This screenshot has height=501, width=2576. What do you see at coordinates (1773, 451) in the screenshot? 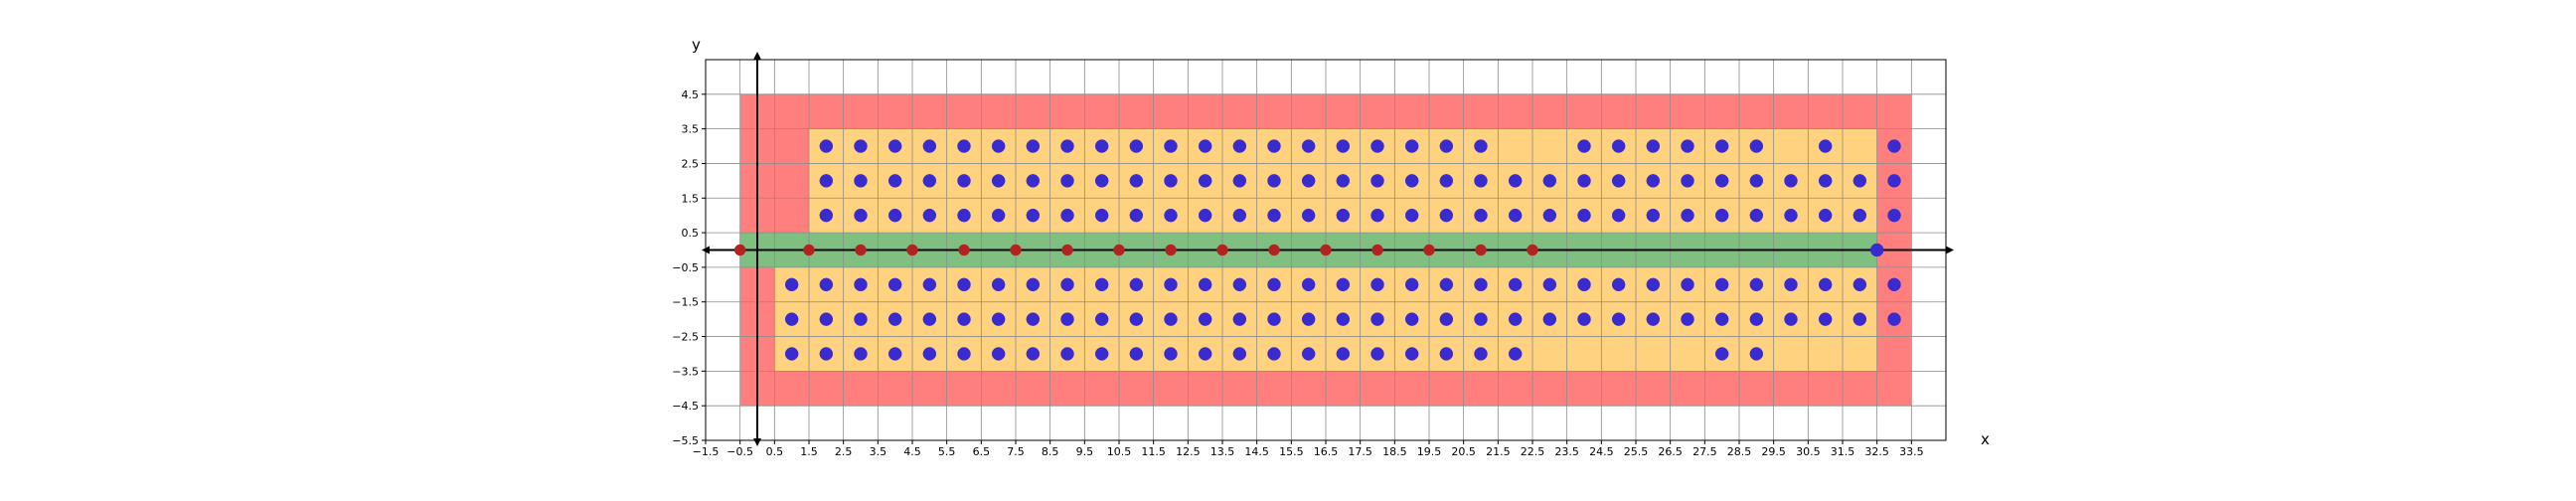
I see `x-tick-label: 29.5` at bounding box center [1773, 451].